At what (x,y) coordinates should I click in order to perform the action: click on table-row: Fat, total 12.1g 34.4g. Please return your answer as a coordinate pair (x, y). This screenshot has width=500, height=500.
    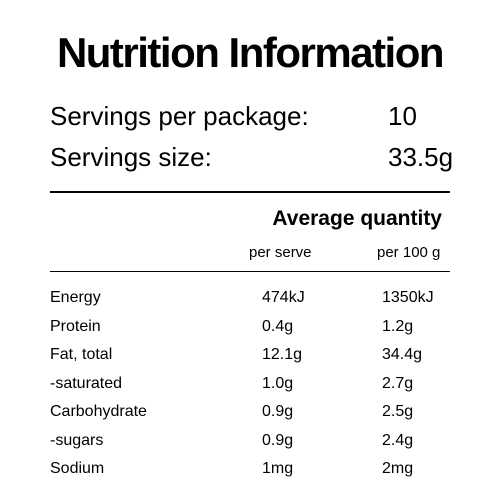
    Looking at the image, I should click on (250, 355).